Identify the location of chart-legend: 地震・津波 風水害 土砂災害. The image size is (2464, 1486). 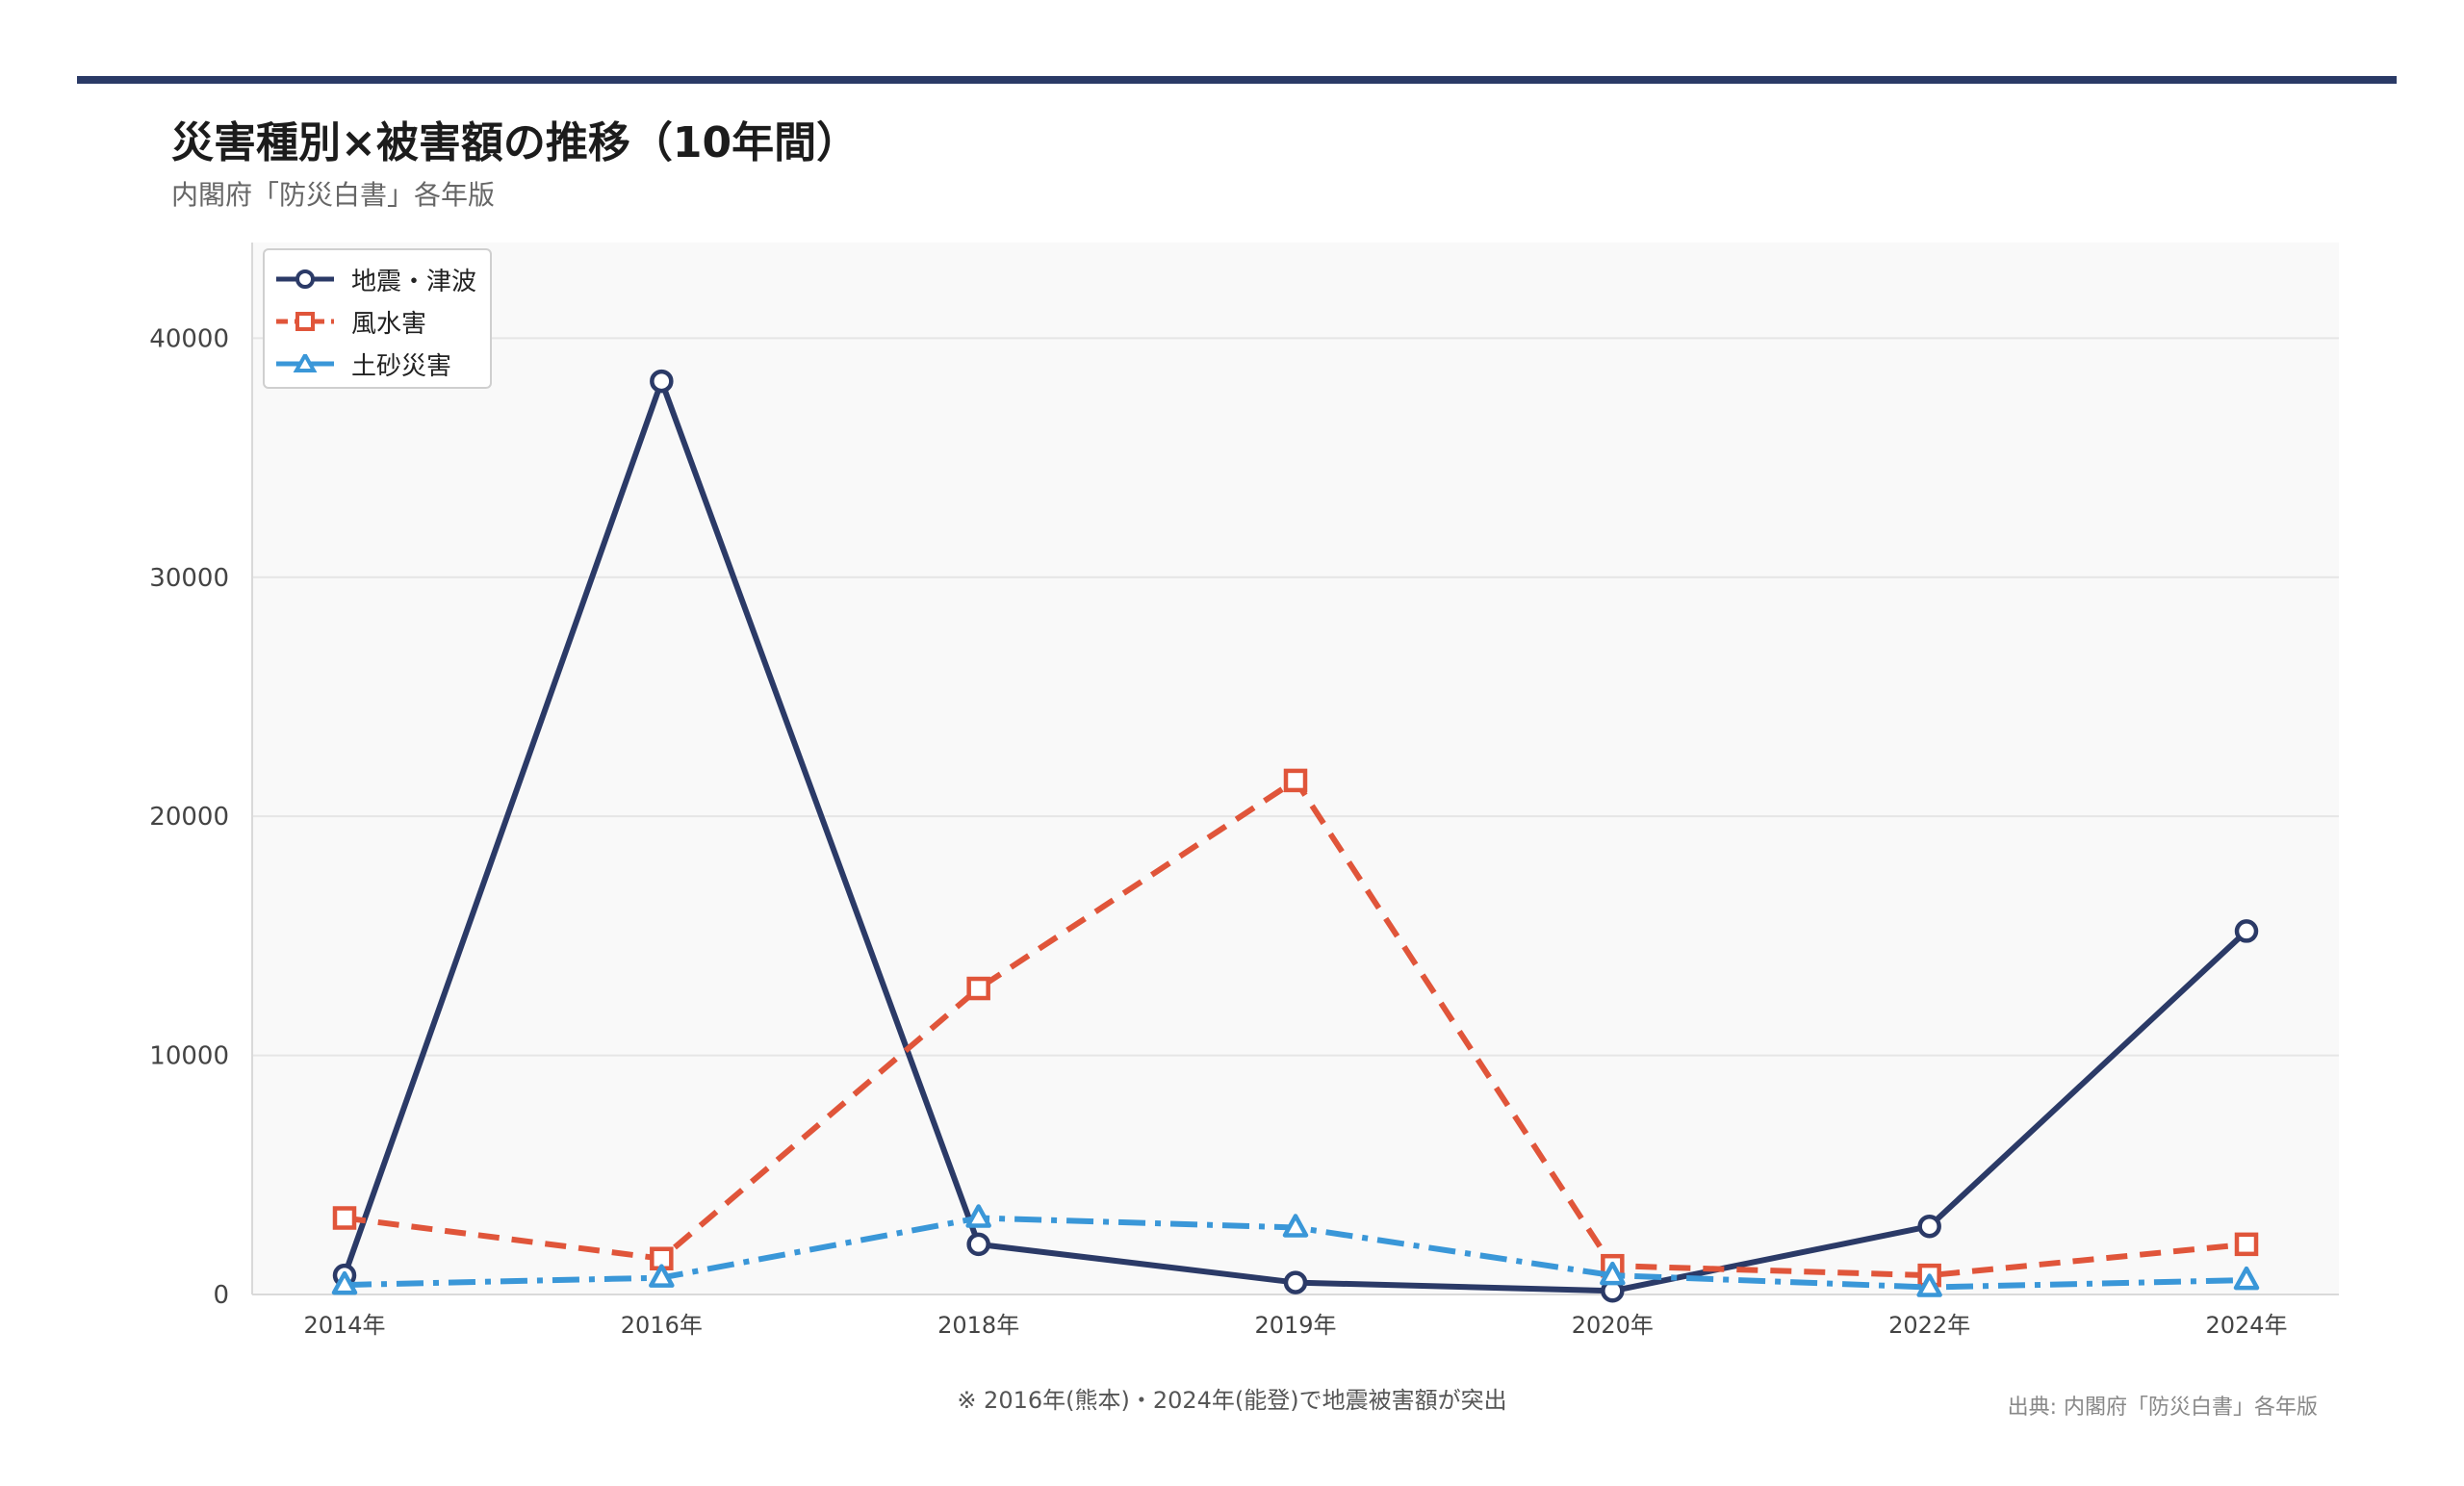
(377, 319).